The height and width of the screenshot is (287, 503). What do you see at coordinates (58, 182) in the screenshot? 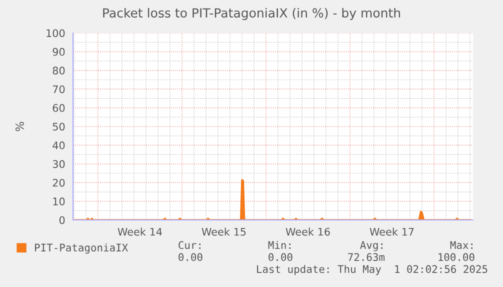
I see `y-tick-label: 20` at bounding box center [58, 182].